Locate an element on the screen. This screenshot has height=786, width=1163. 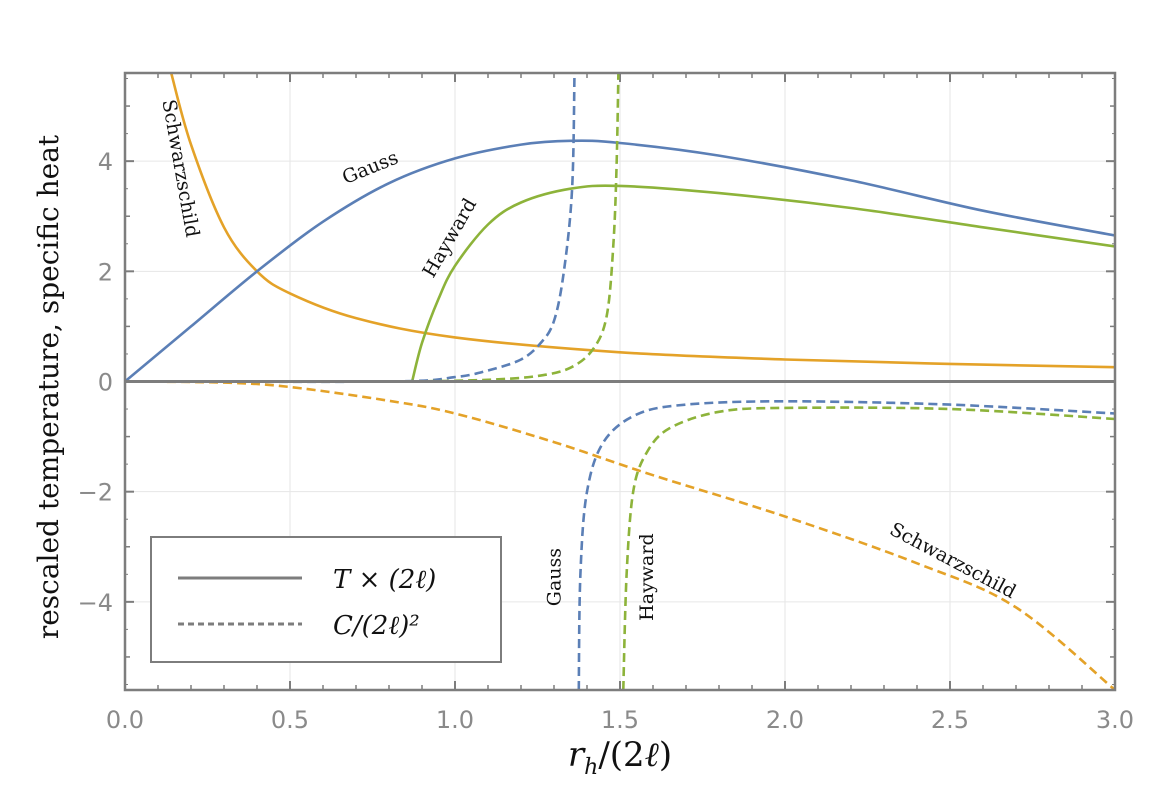
legend-label-temperature: T × (2ℓ) is located at coordinates (384, 580).